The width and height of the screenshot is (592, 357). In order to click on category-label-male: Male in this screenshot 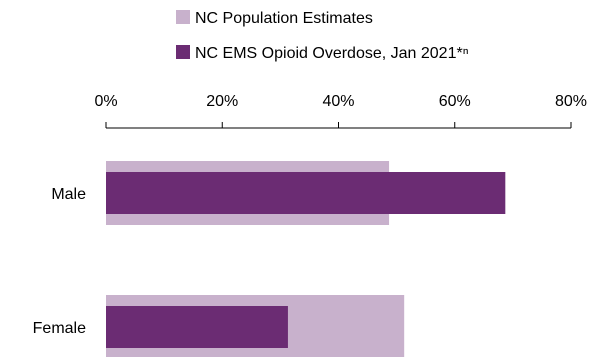, I will do `click(68, 194)`.